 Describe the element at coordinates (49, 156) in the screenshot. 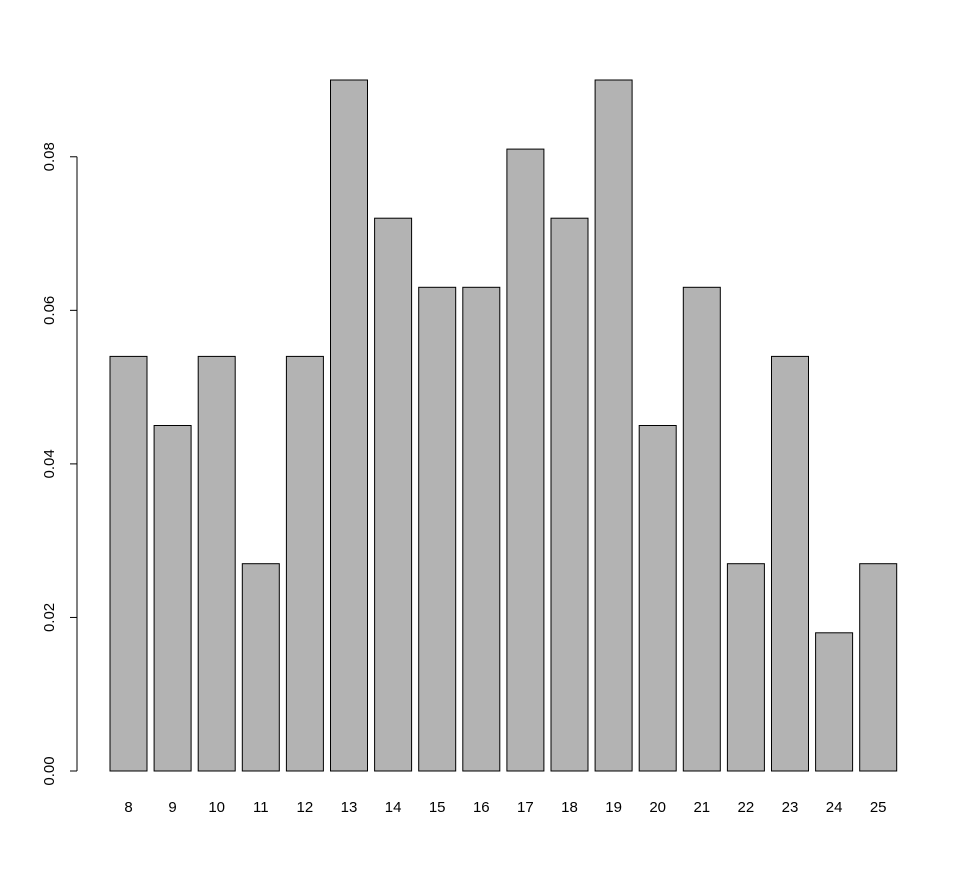

I see `y-tick-label: 0.08` at that location.